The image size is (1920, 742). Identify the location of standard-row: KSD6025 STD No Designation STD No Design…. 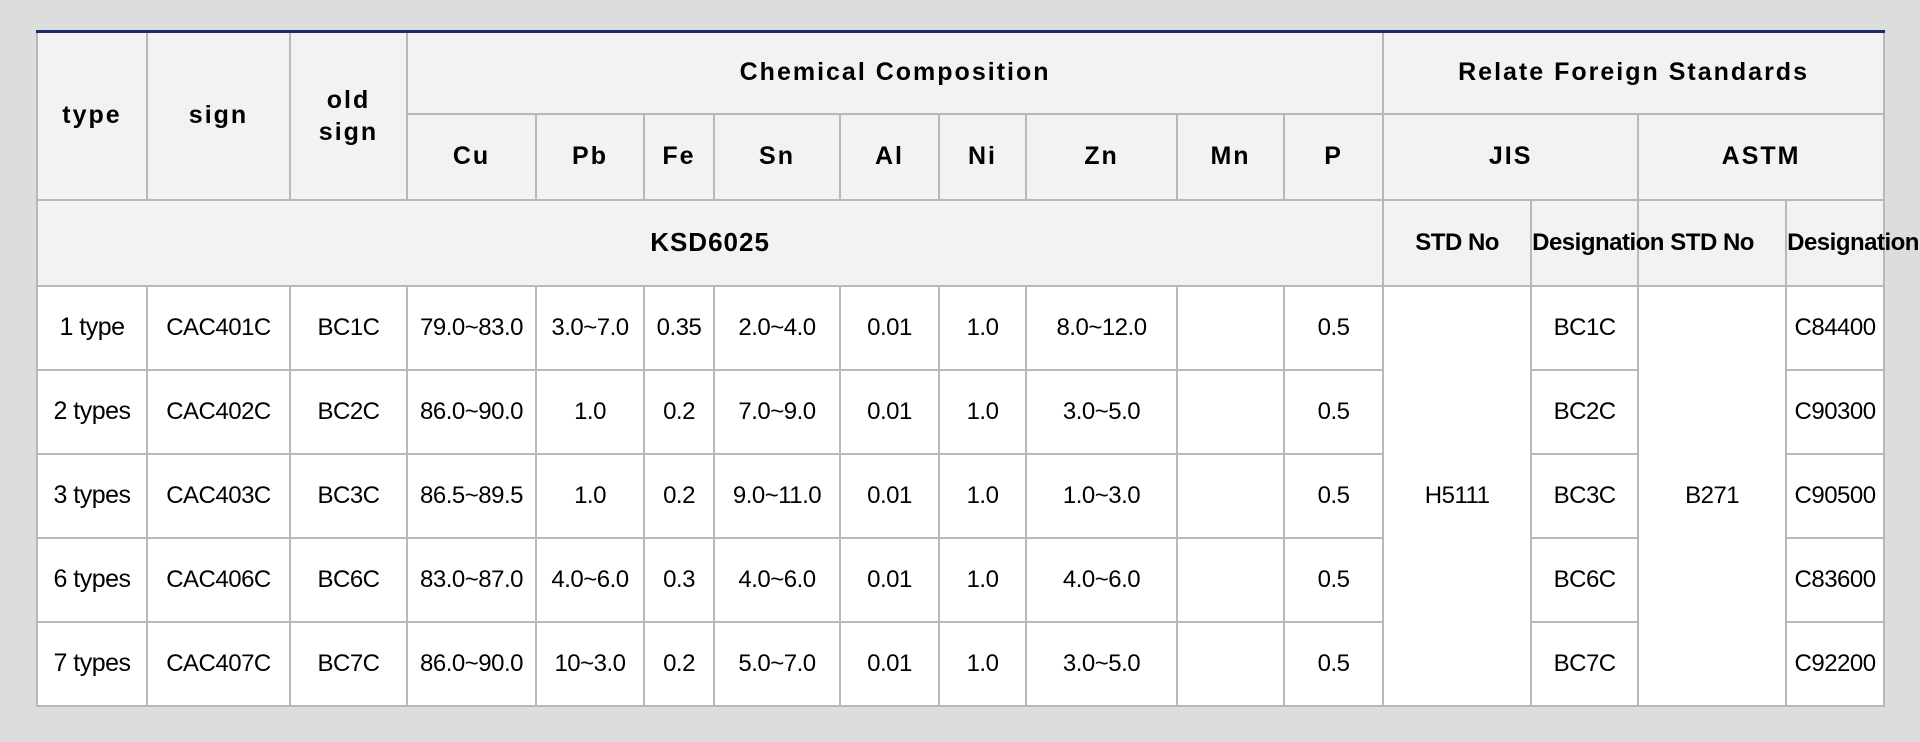
(977, 242).